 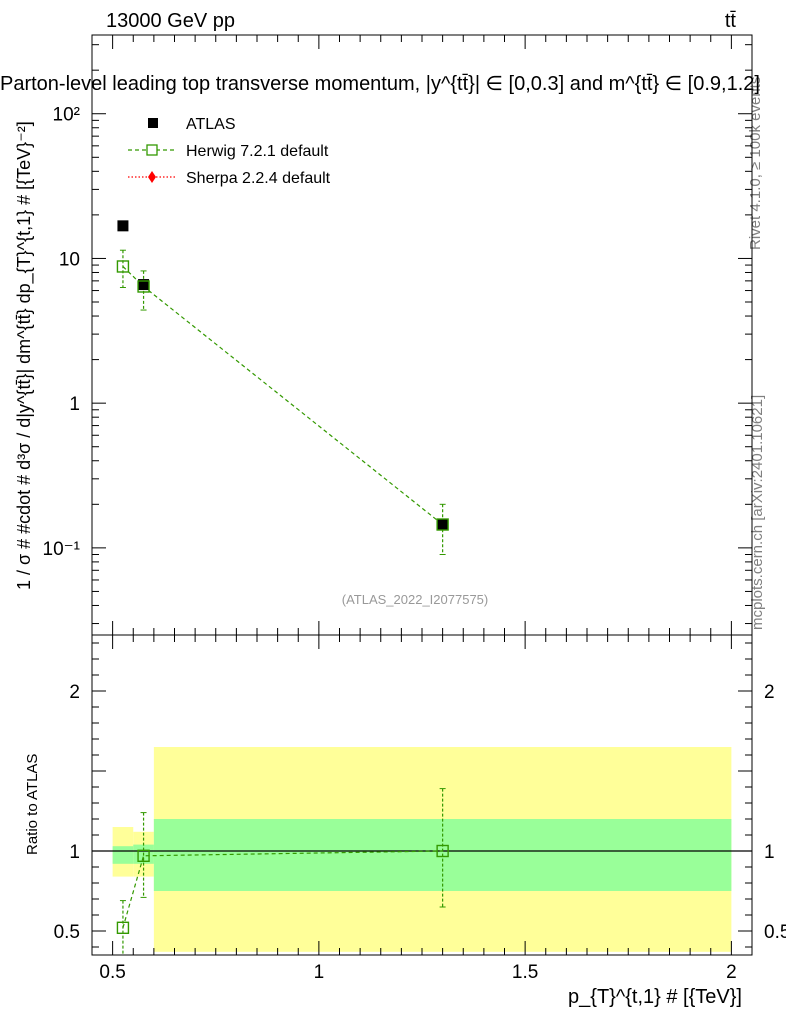 What do you see at coordinates (67, 932) in the screenshot?
I see `ratio-y-tick-label-left: 0.5` at bounding box center [67, 932].